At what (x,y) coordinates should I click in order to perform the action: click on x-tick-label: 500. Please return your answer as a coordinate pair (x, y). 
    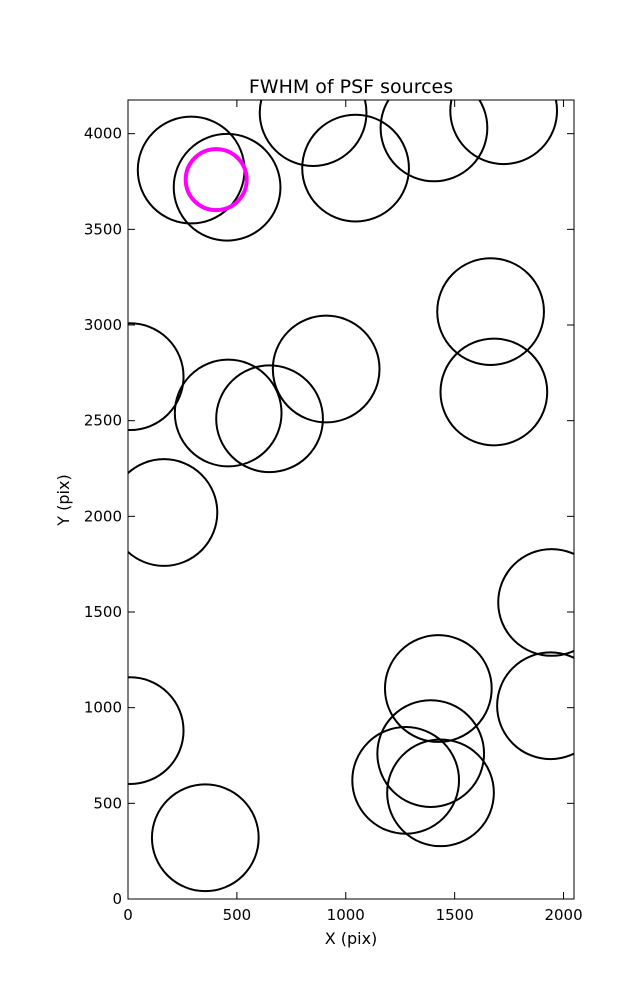
    Looking at the image, I should click on (237, 915).